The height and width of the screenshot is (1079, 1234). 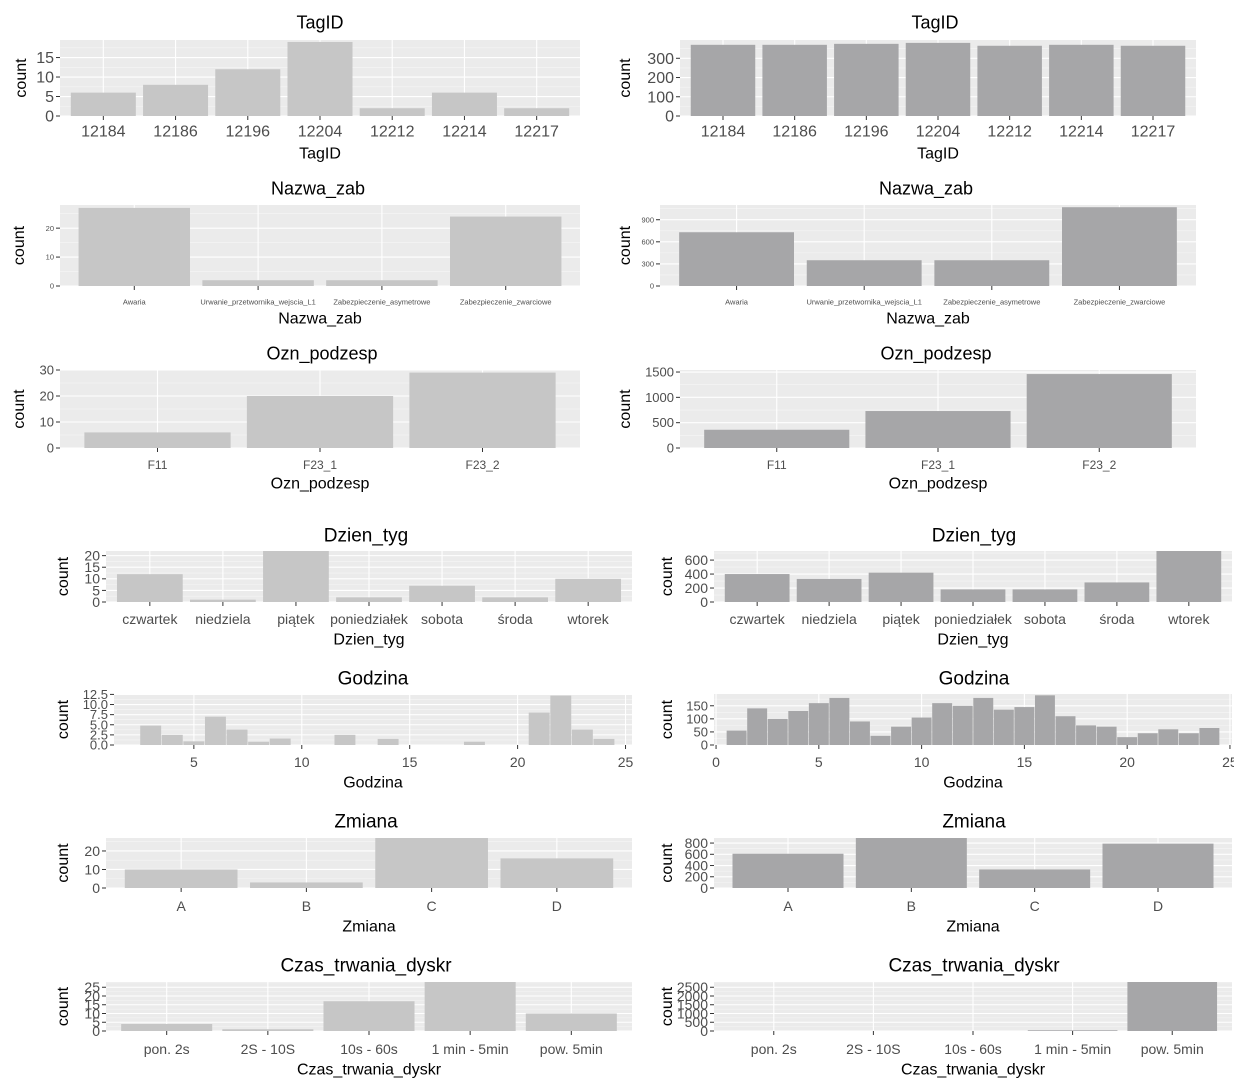 What do you see at coordinates (319, 22) in the screenshot?
I see `chart-title: TagID` at bounding box center [319, 22].